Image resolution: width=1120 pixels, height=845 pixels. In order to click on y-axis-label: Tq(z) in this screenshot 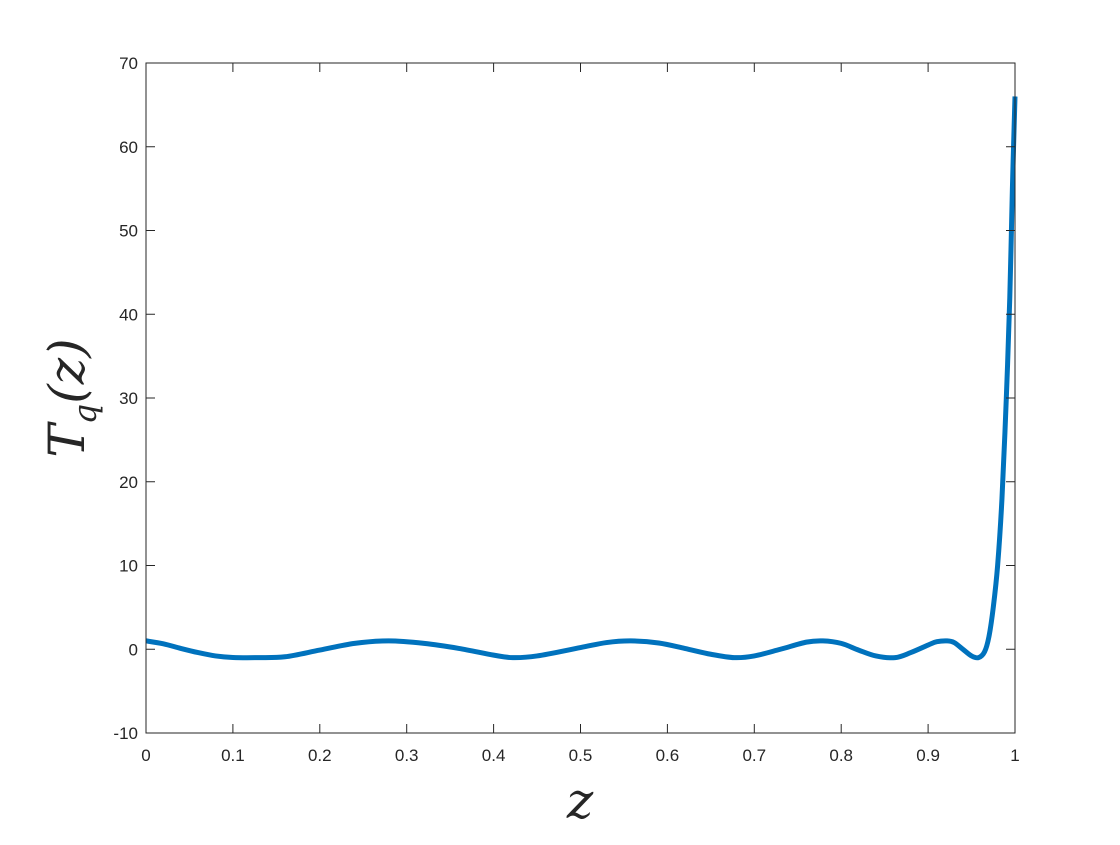, I will do `click(71, 397)`.